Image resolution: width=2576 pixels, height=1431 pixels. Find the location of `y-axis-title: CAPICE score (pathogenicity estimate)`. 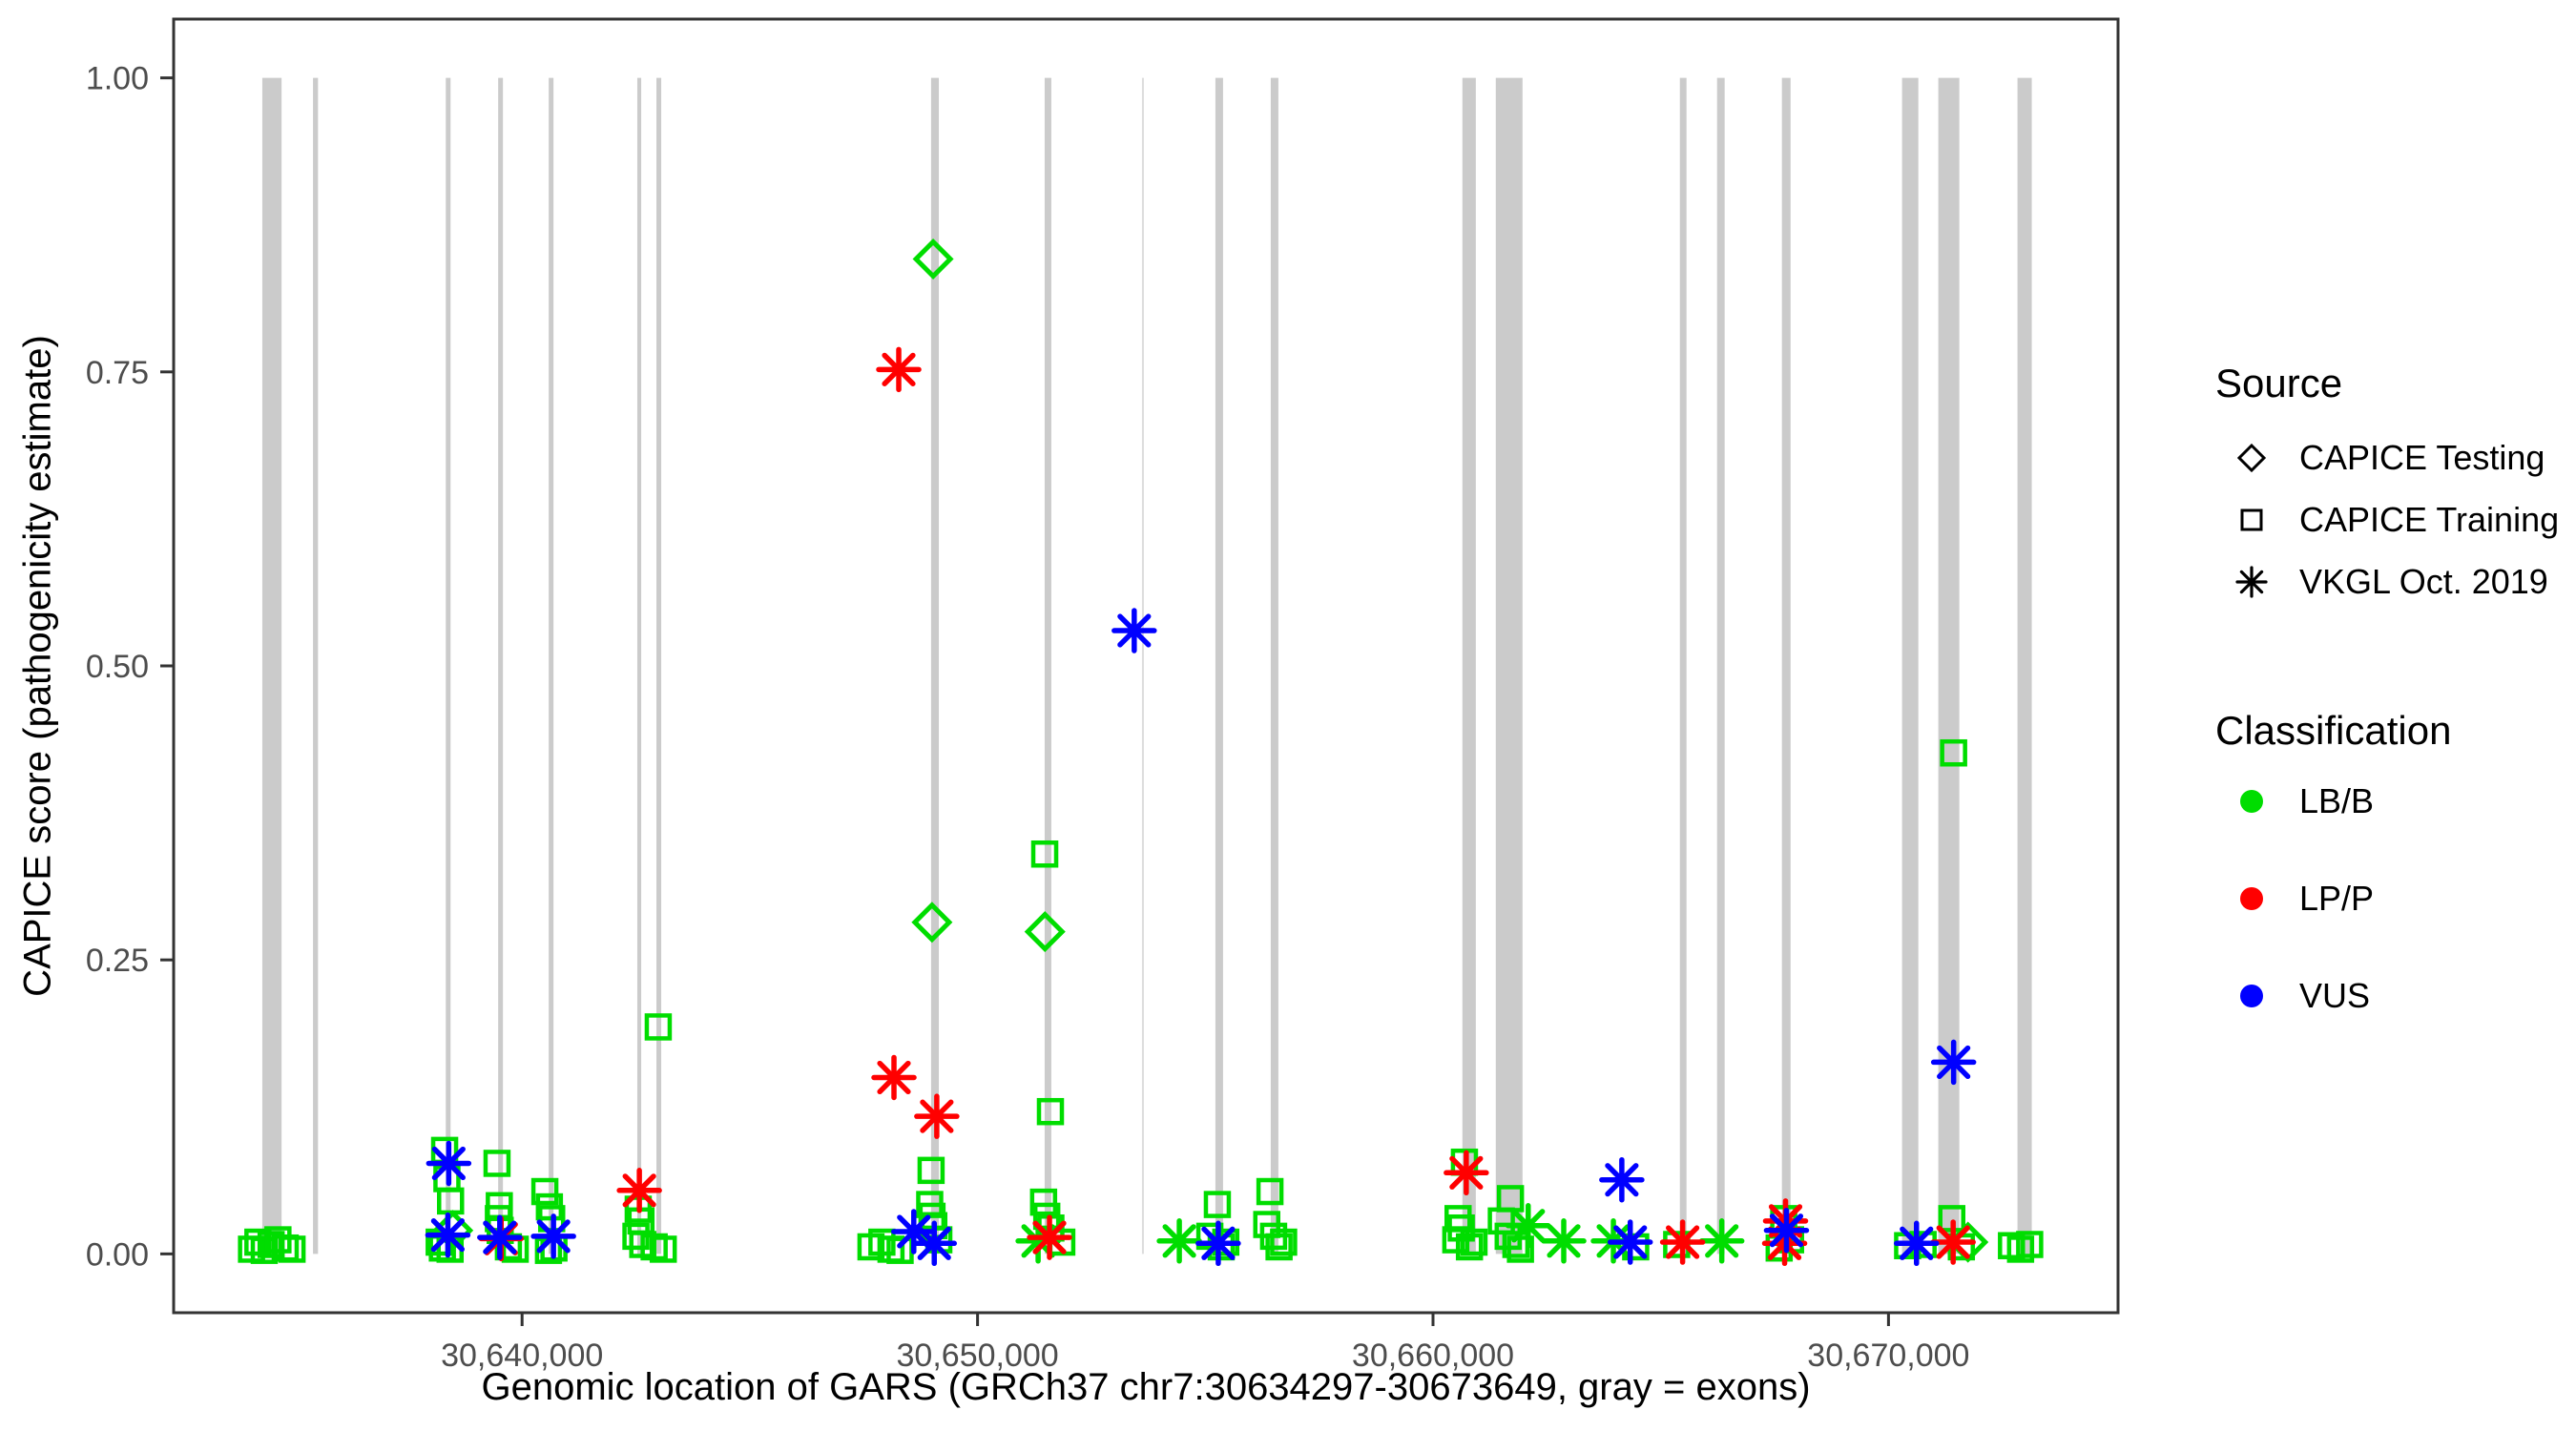

y-axis-title: CAPICE score (pathogenicity estimate) is located at coordinates (38, 666).